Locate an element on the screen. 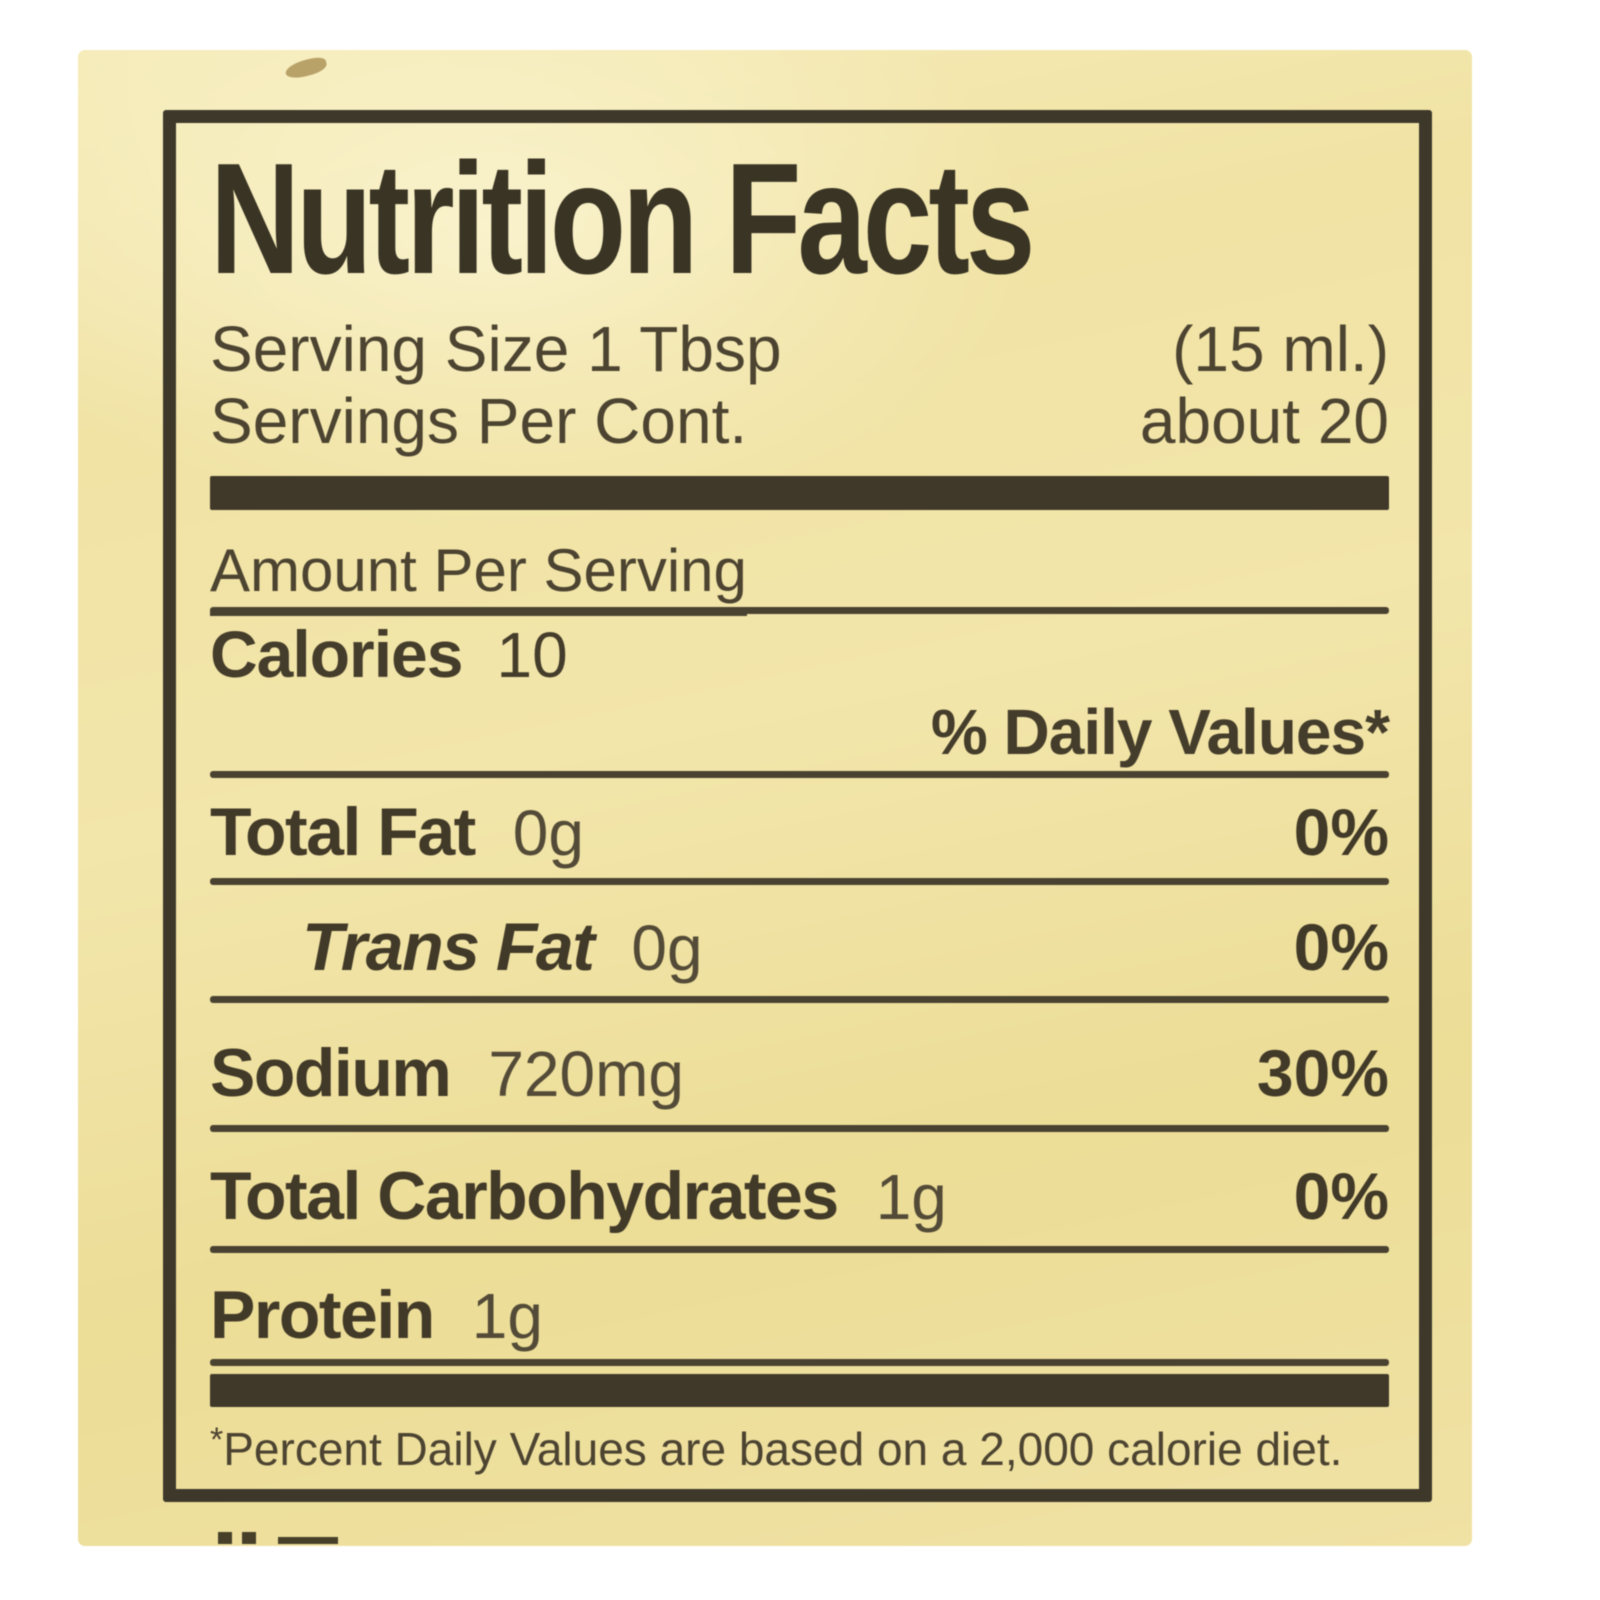 The image size is (1600, 1600). serving-size-row: Serving Size 1 Tbsp (15 ml.) is located at coordinates (799, 350).